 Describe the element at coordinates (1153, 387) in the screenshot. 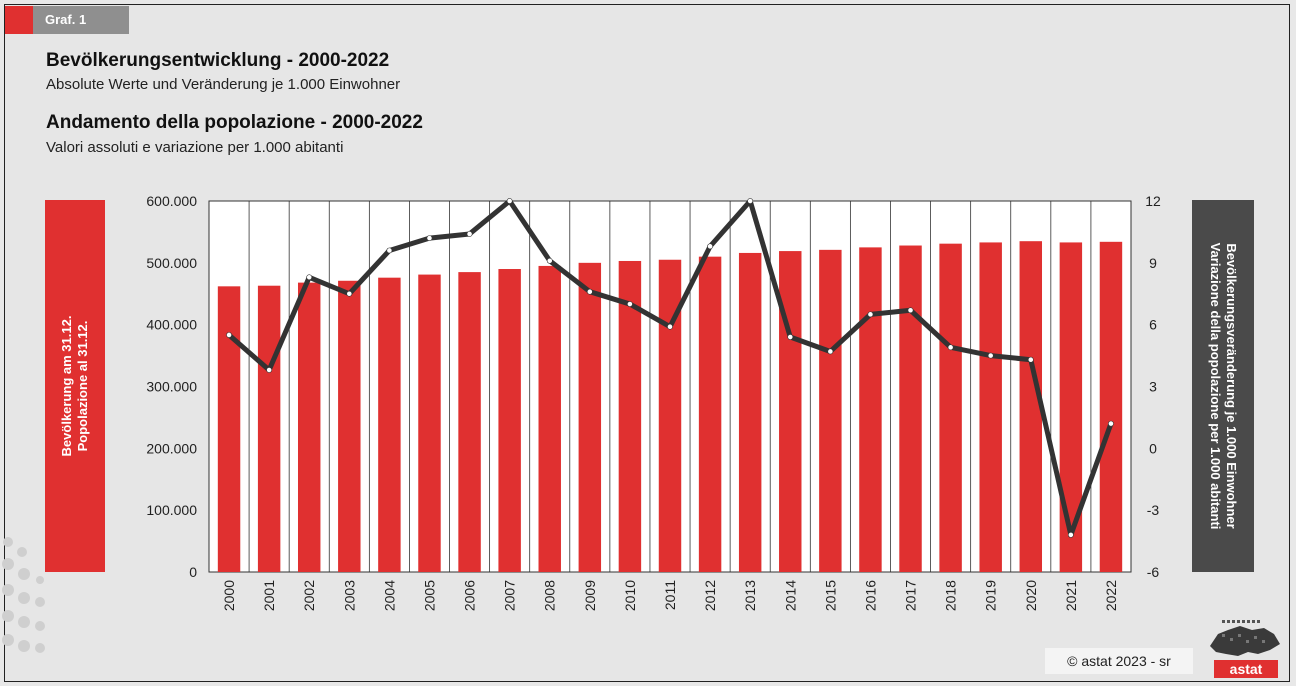

I see `right-tick-label: 3` at that location.